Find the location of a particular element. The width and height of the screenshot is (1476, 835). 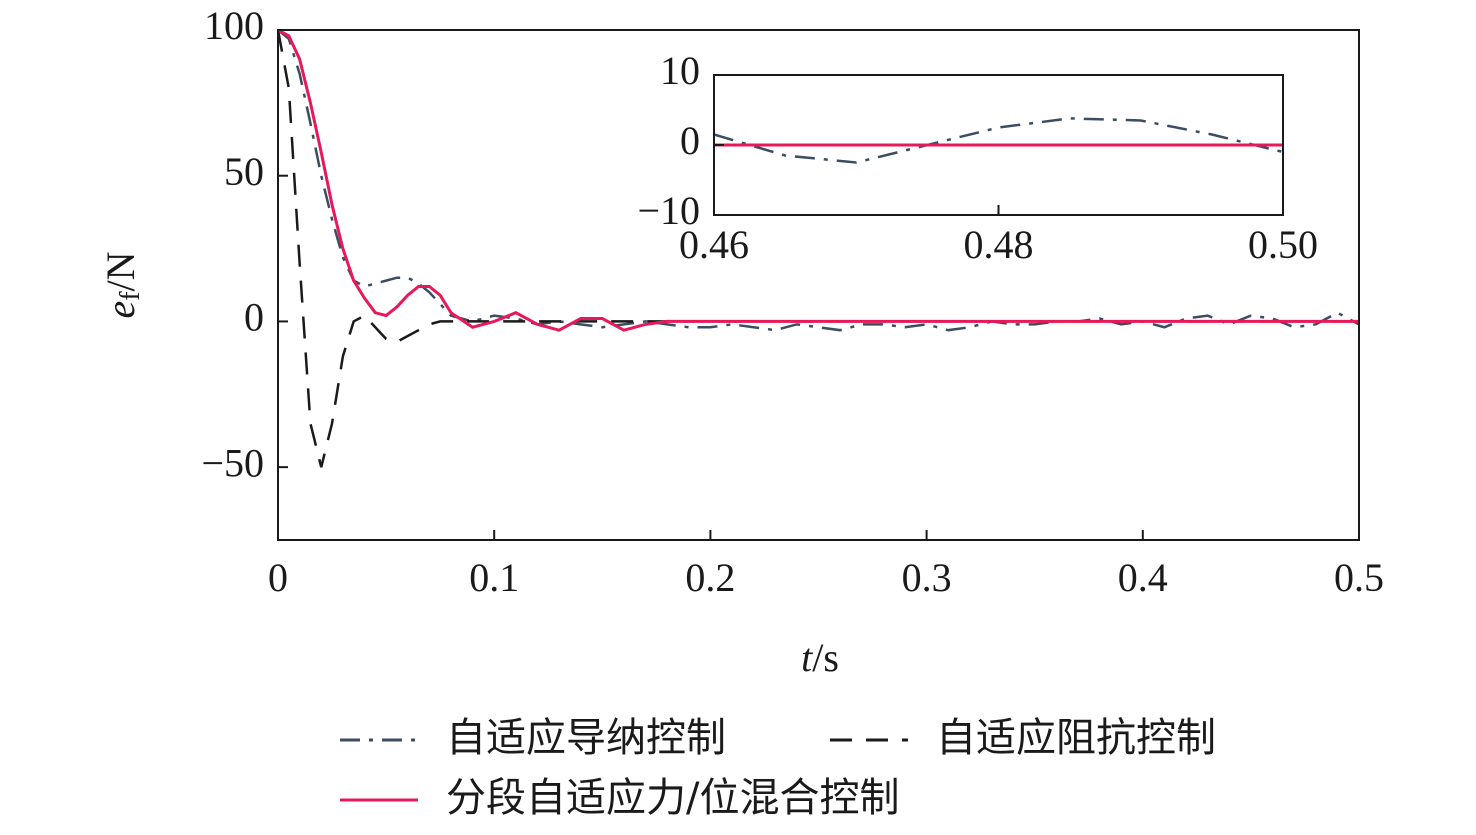

x-tick-label: 0.48 is located at coordinates (999, 244).